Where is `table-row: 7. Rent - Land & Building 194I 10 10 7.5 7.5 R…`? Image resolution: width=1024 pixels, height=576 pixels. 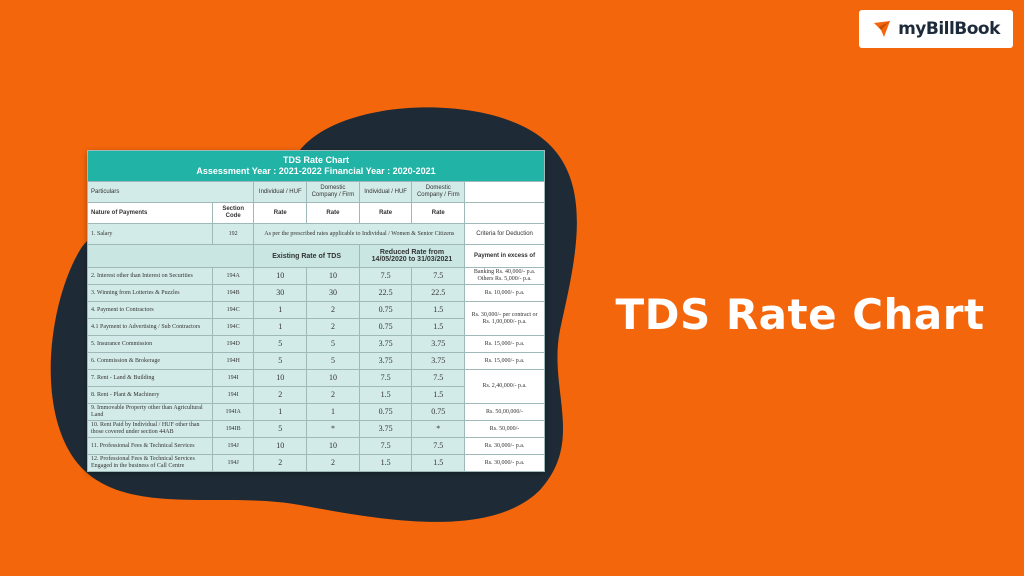
table-row: 7. Rent - Land & Building 194I 10 10 7.5 7.5 R… is located at coordinates (316, 386).